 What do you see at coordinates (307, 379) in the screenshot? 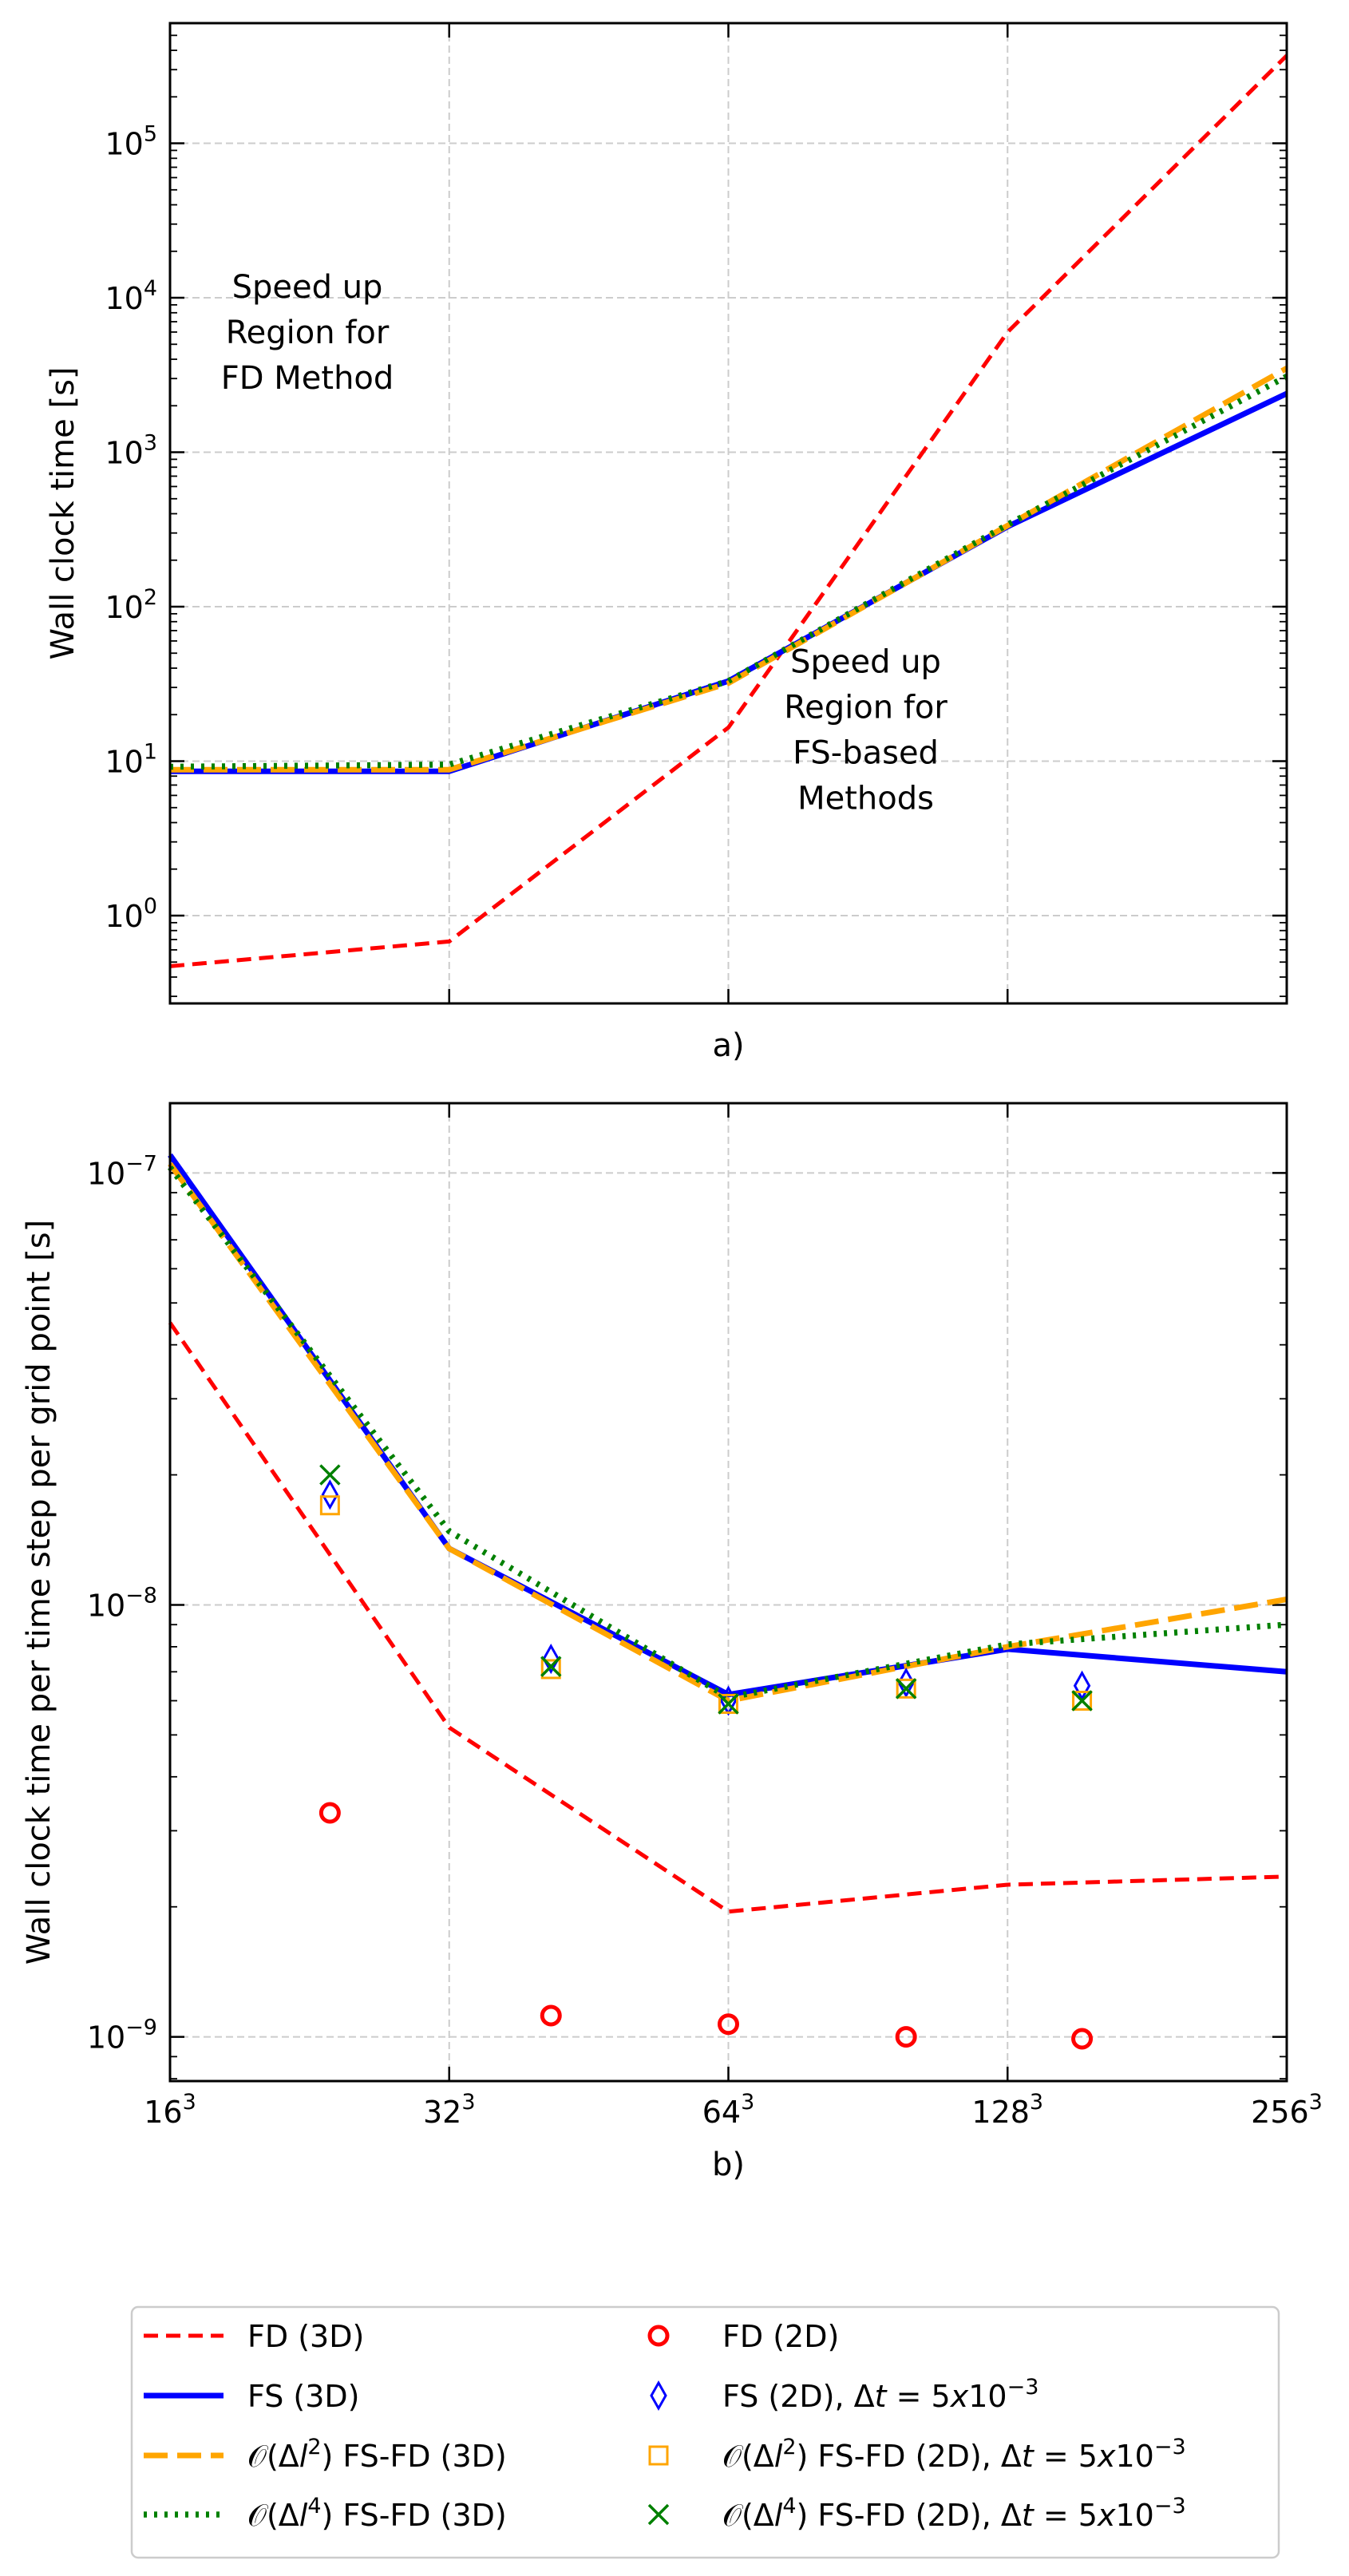
I see `annotation-text: FD Method` at bounding box center [307, 379].